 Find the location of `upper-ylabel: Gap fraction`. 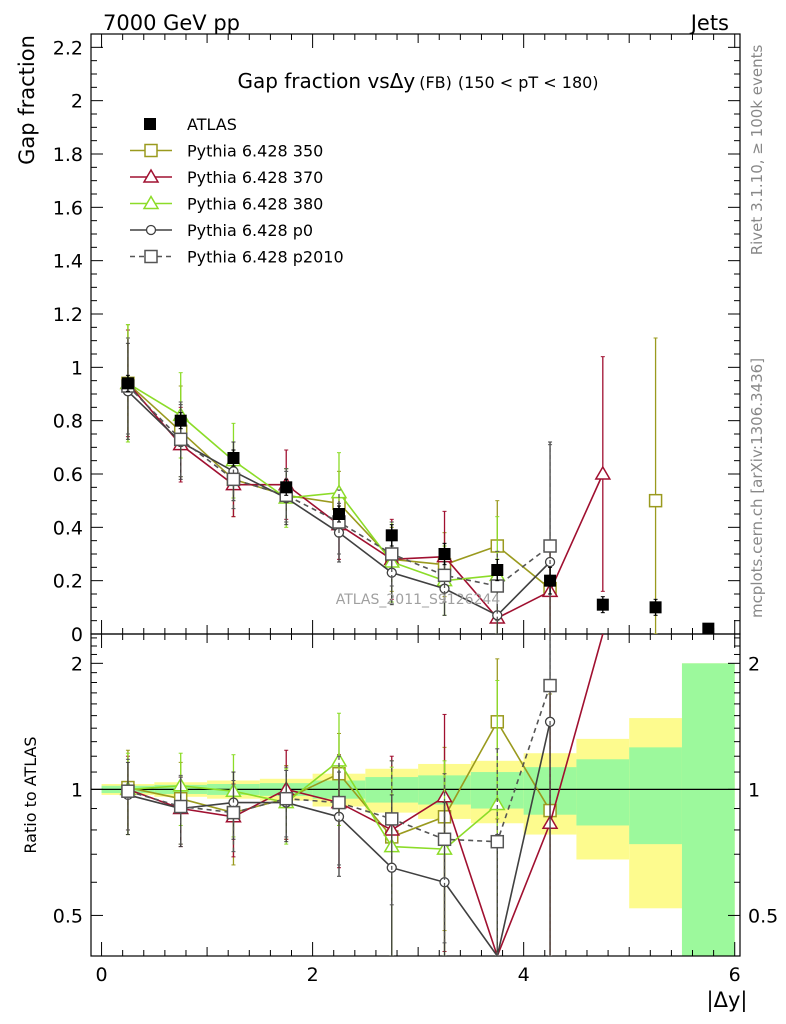

upper-ylabel: Gap fraction is located at coordinates (27, 100).